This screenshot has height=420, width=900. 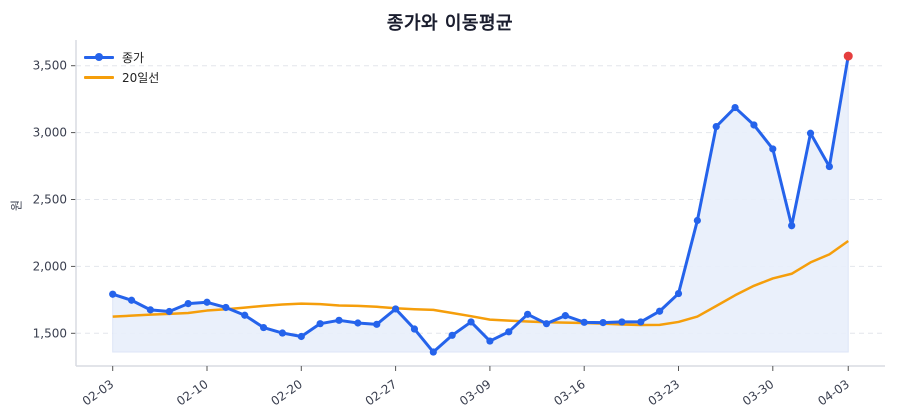 I want to click on y-tick-label: 1,500, so click(x=50, y=333).